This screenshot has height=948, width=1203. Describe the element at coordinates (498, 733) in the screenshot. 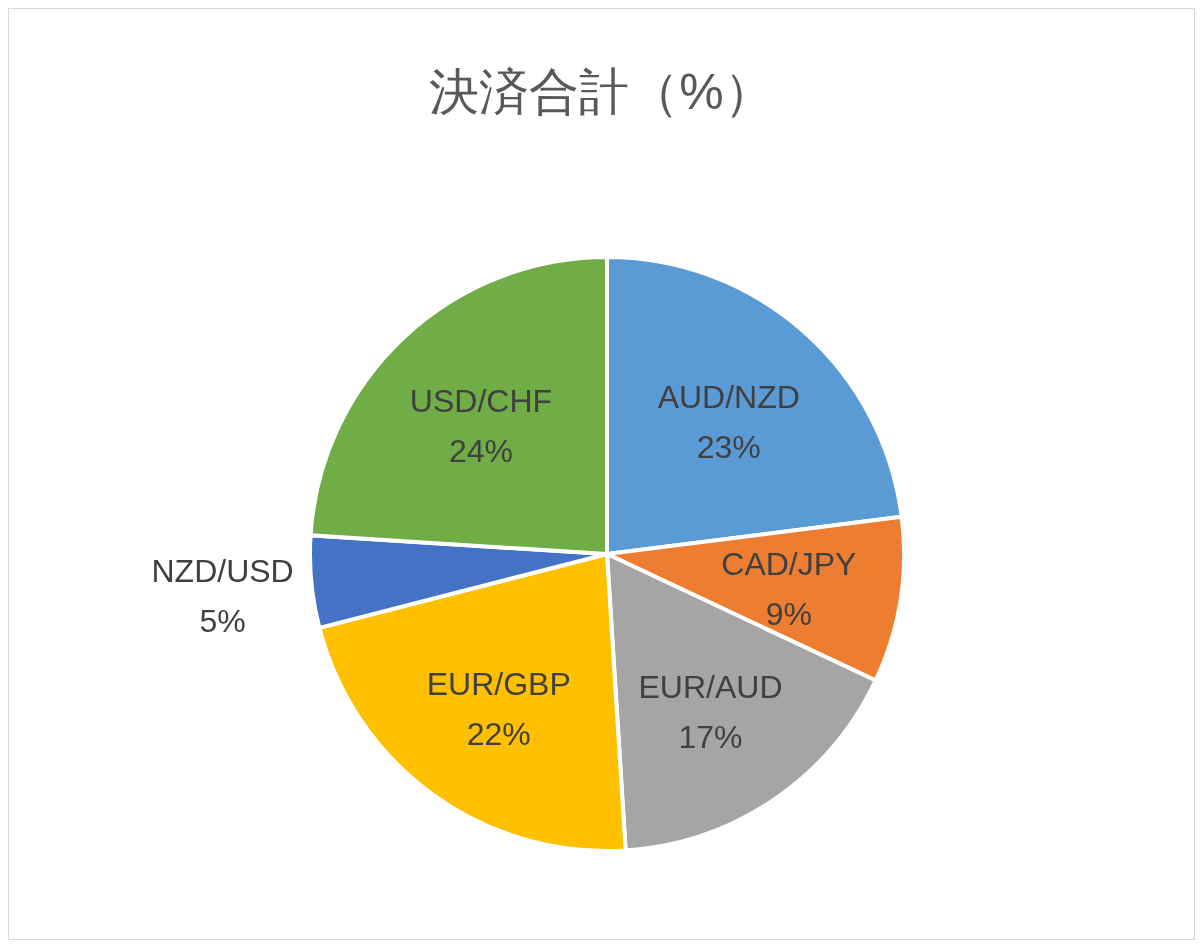

I see `data-label: 22%` at that location.